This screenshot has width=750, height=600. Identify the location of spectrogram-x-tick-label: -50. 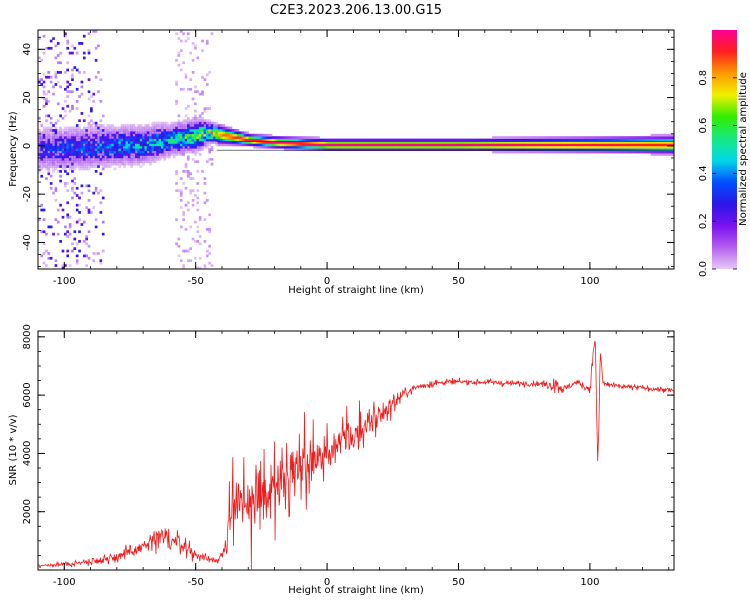
(196, 281).